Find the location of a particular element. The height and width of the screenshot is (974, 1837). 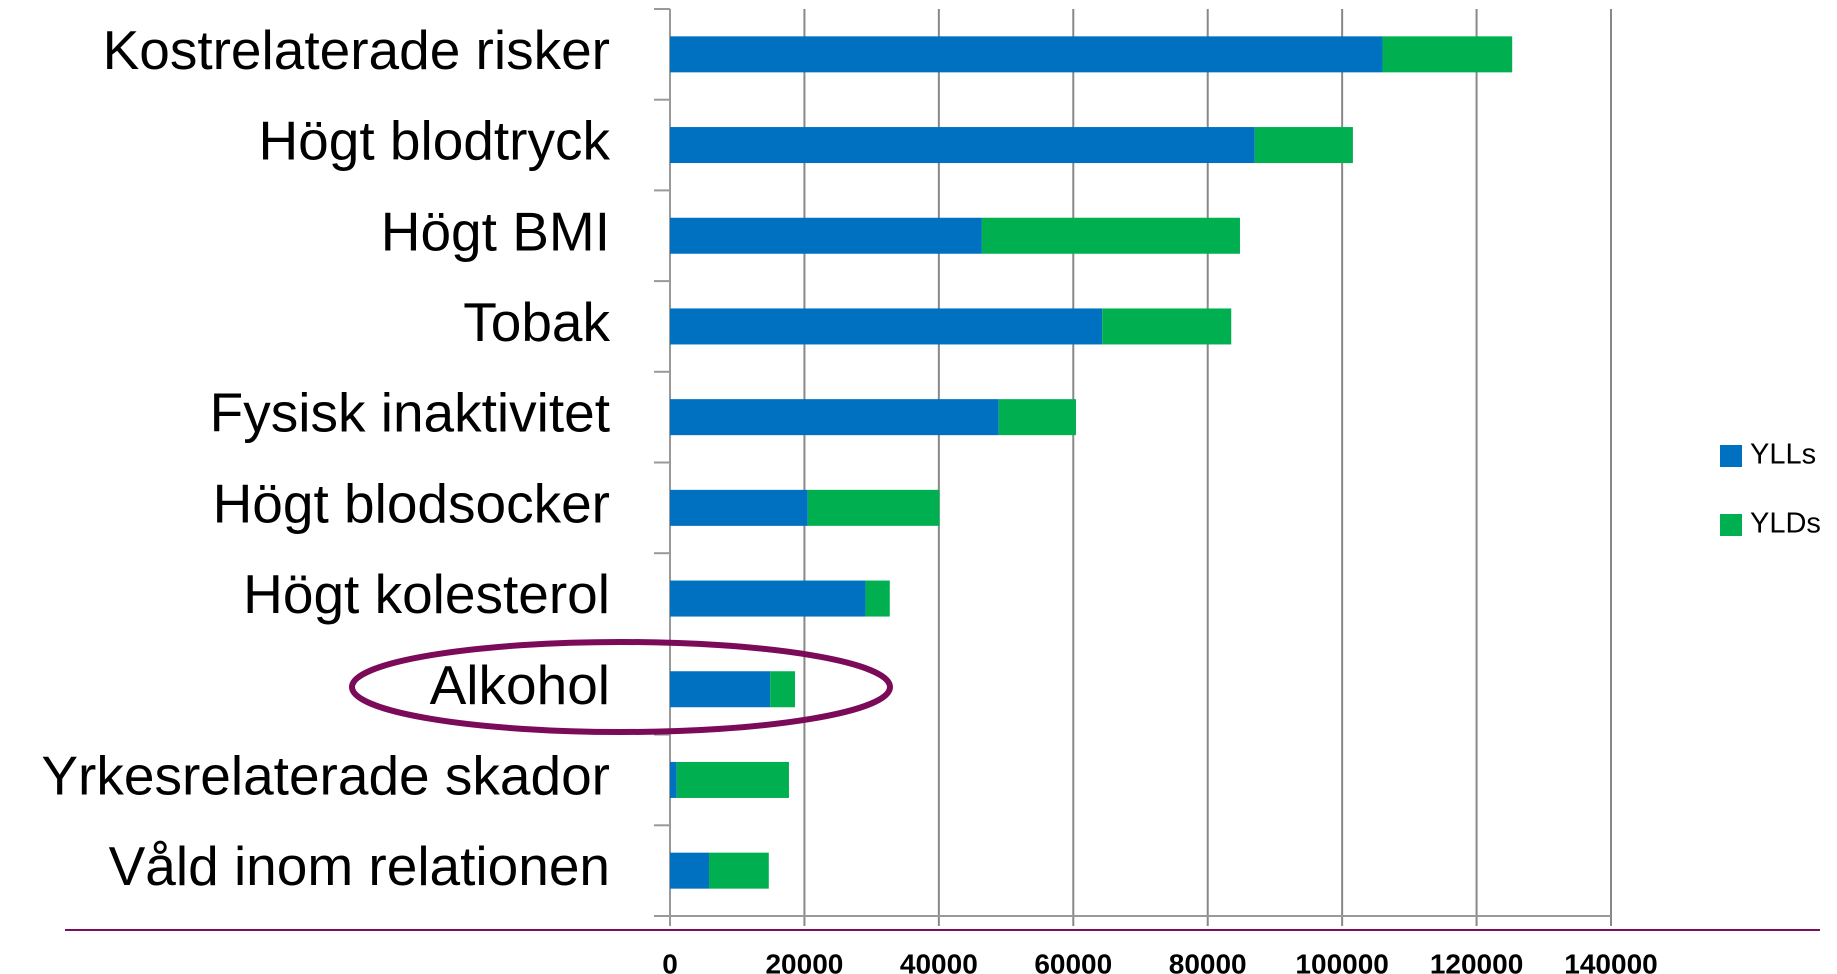

category-label: Högt BMI is located at coordinates (495, 231).